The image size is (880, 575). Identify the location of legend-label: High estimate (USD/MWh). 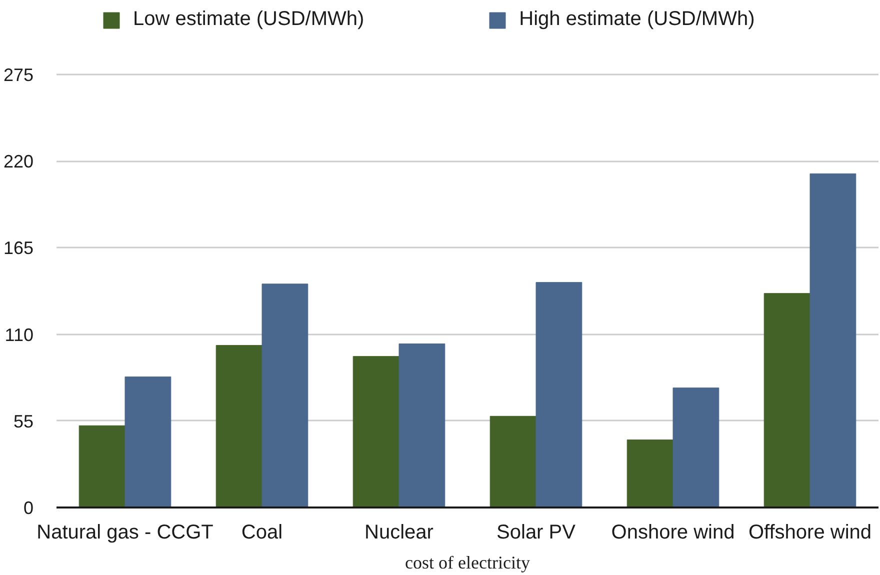
(637, 19).